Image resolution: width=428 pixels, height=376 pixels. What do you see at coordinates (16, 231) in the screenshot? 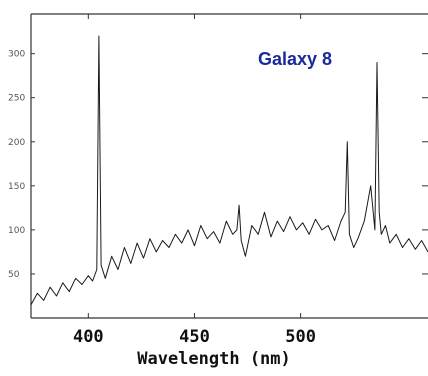
I see `y-tick-label: 100` at bounding box center [16, 231].